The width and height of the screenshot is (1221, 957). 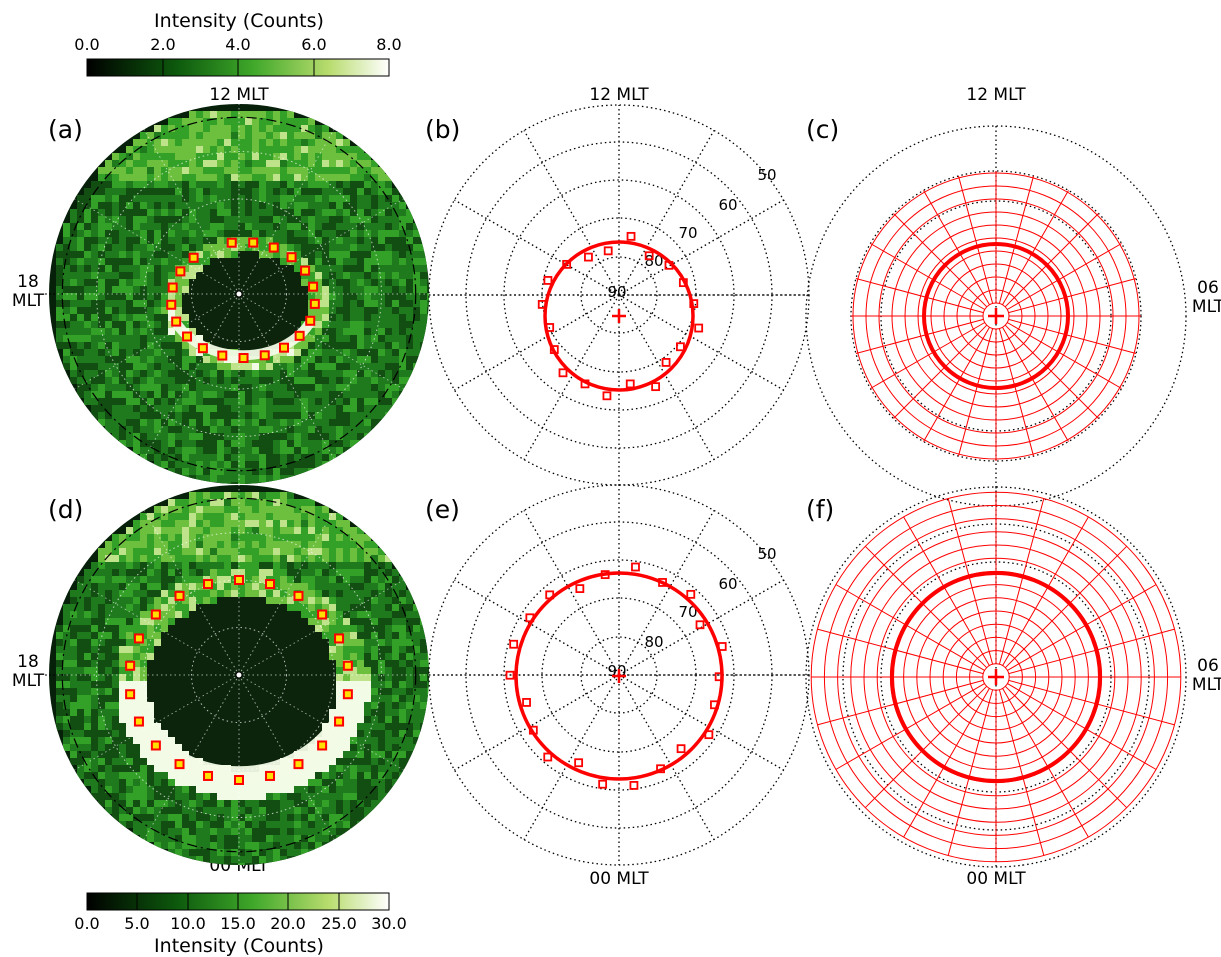 I want to click on oval-boundary-marker, so click(x=179, y=764).